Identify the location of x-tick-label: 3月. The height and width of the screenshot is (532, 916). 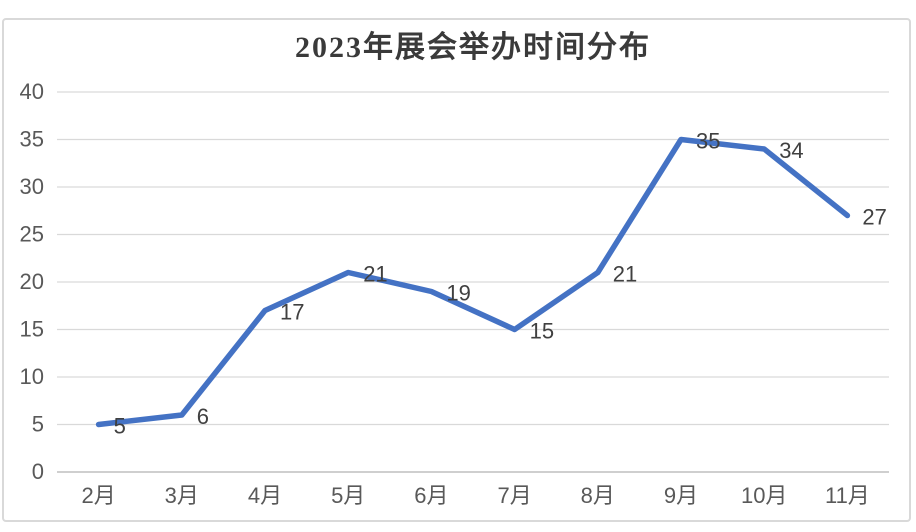
(182, 495).